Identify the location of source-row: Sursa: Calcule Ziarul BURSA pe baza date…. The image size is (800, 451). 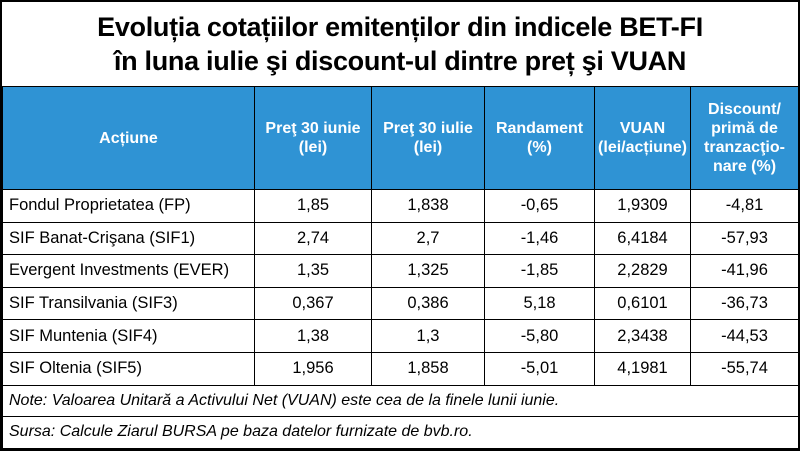
(400, 432).